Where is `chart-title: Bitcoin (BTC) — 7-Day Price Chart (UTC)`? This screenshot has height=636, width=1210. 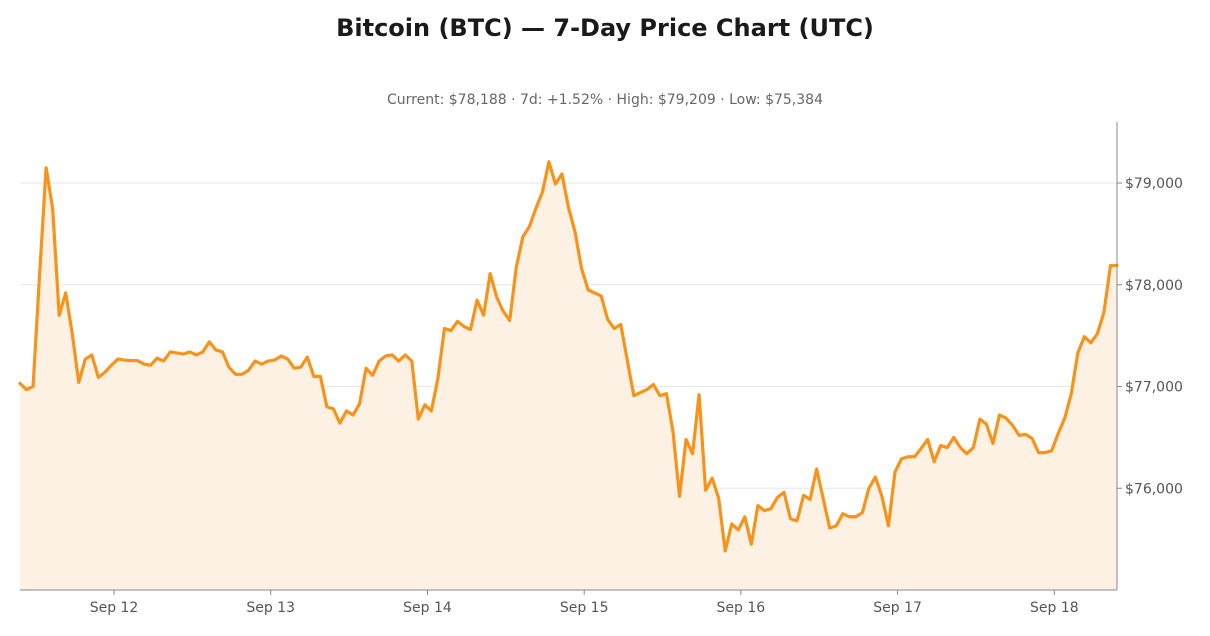 chart-title: Bitcoin (BTC) — 7-Day Price Chart (UTC) is located at coordinates (605, 28).